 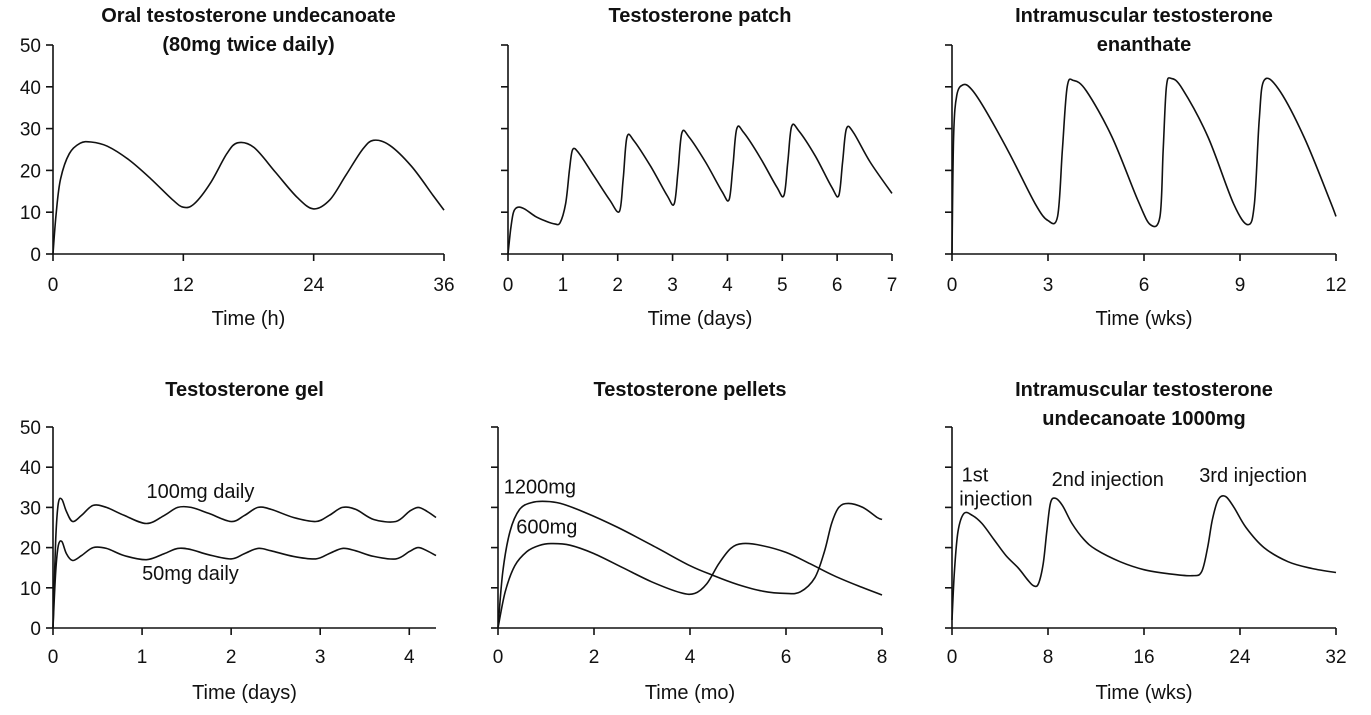 What do you see at coordinates (540, 487) in the screenshot?
I see `annotation-label: 1200mg` at bounding box center [540, 487].